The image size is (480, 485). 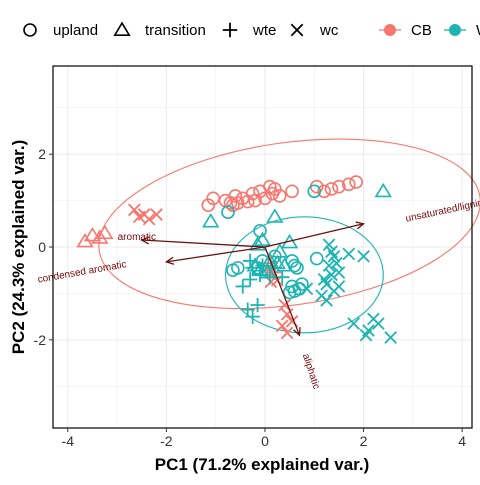 I want to click on ellipse-w, so click(x=304, y=275).